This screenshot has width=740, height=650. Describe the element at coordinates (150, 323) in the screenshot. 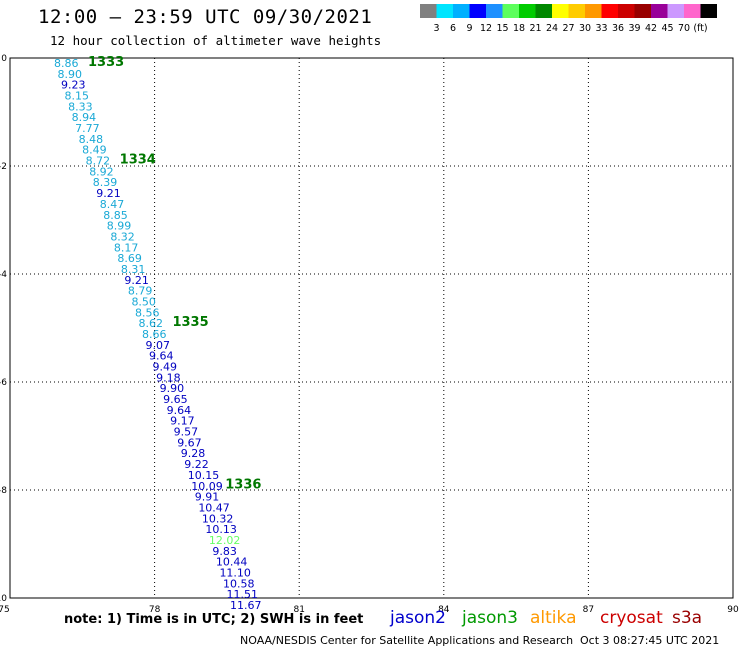

I see `wave-height-label: 8.62` at that location.